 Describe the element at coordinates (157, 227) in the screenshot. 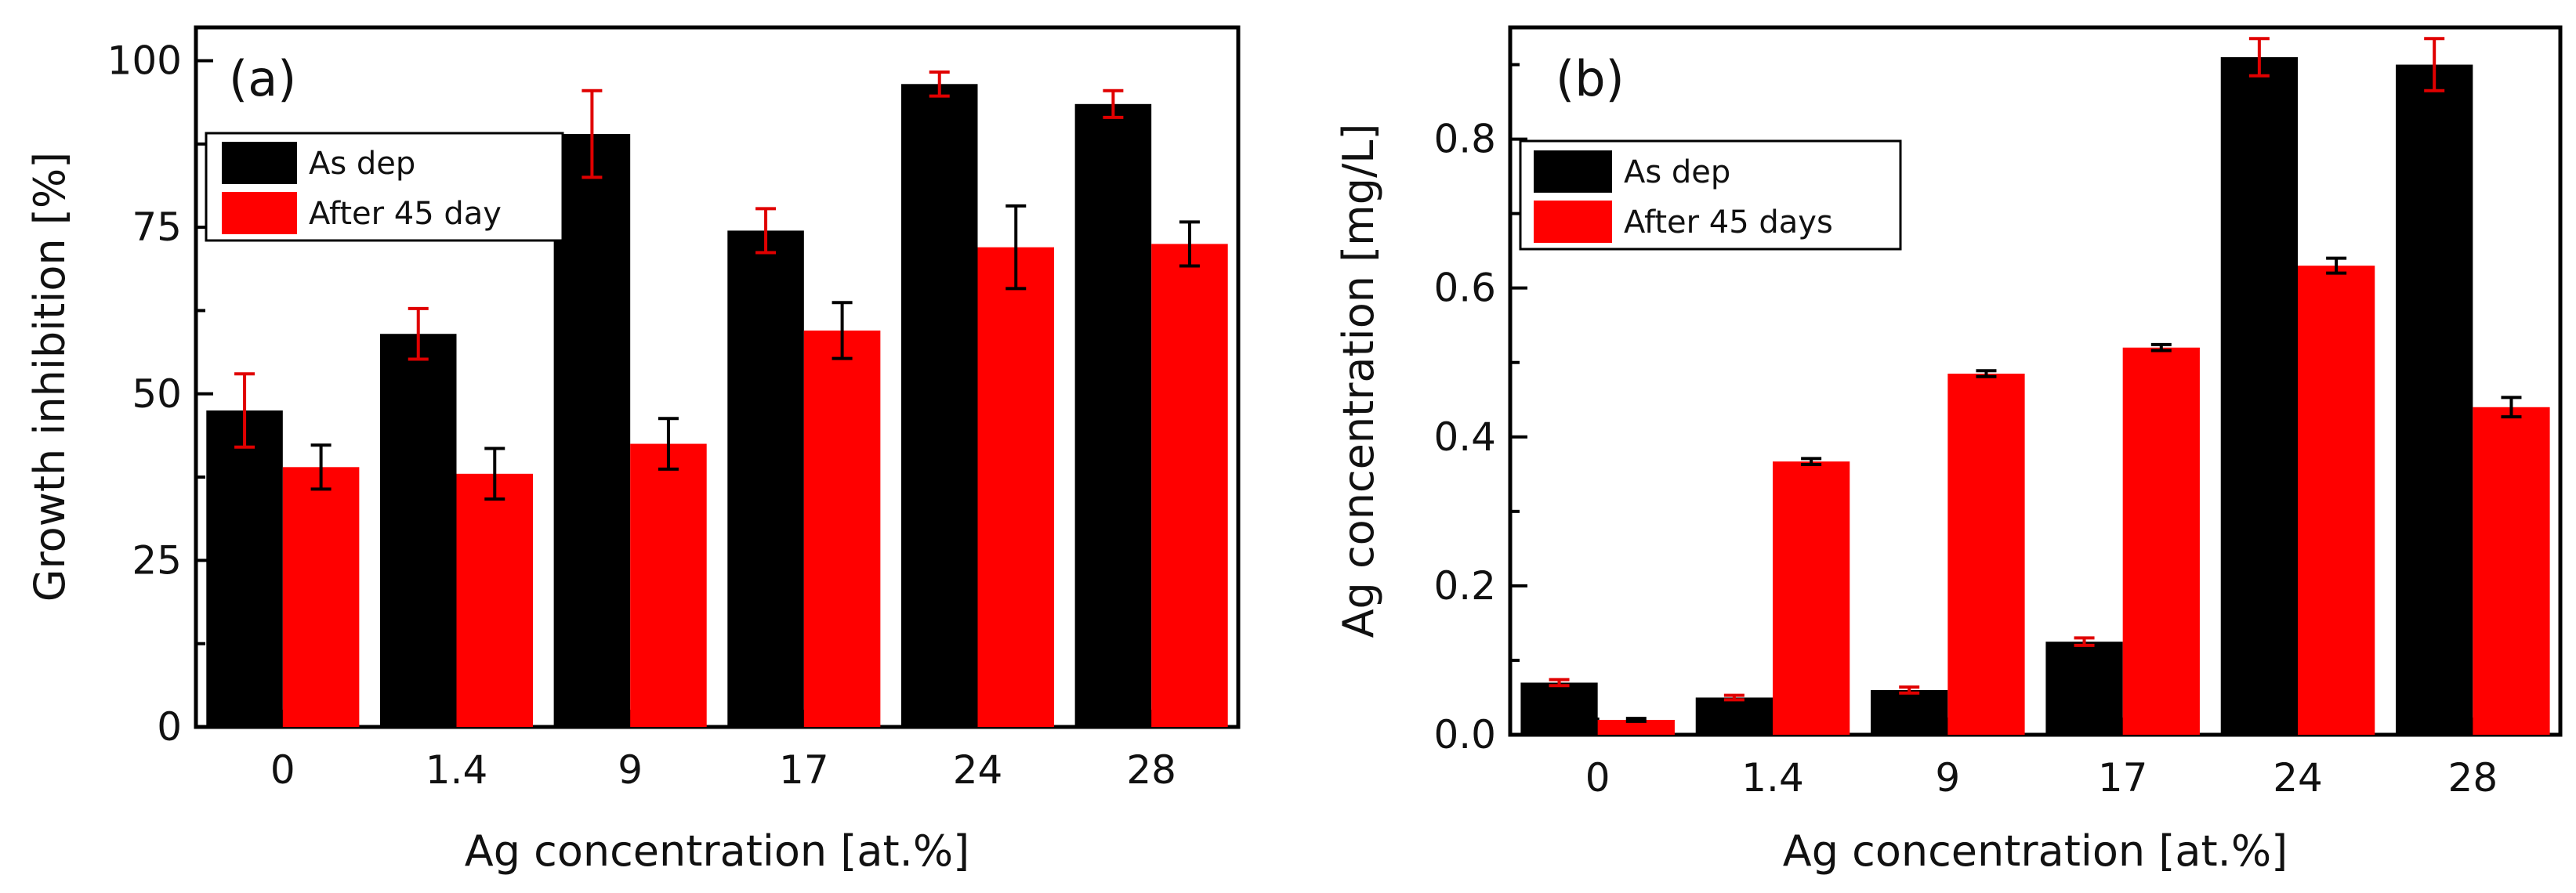

I see `panel-a-y-tick-label: 75` at that location.